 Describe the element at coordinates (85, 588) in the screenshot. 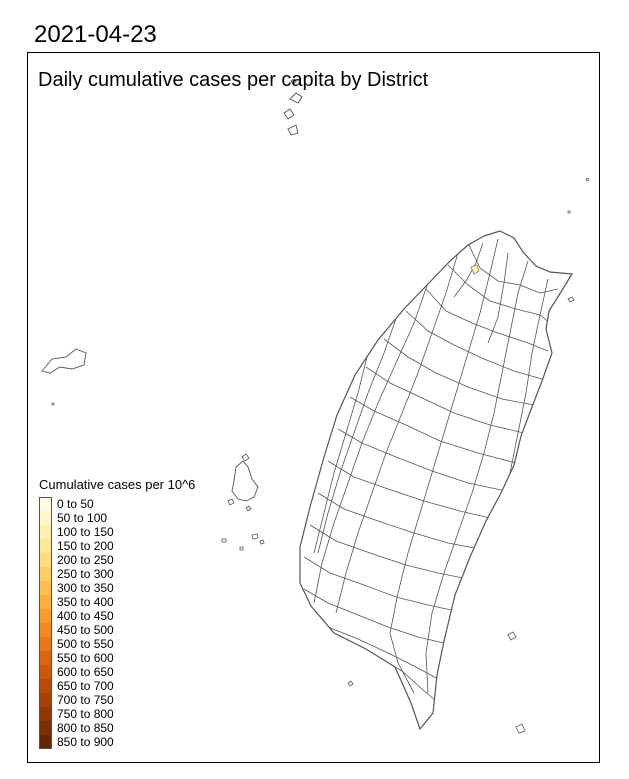

I see `legend-label: 300 to 350` at that location.